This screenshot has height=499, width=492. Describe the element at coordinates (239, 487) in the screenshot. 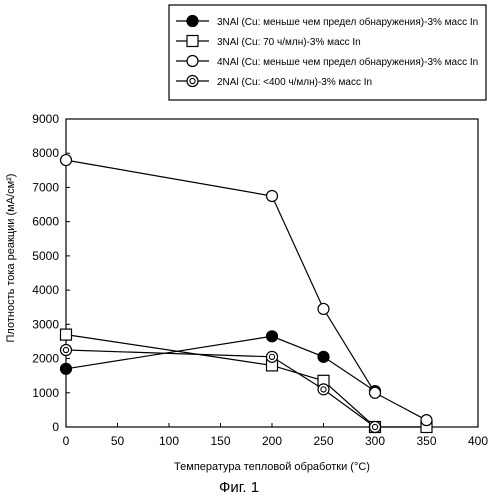

I see `figure-caption: Фиг. 1` at that location.